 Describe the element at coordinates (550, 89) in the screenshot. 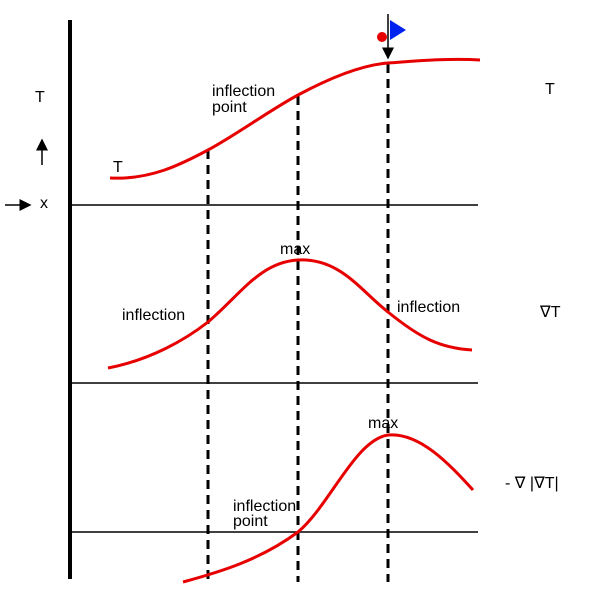

I see `panel-label: T` at that location.